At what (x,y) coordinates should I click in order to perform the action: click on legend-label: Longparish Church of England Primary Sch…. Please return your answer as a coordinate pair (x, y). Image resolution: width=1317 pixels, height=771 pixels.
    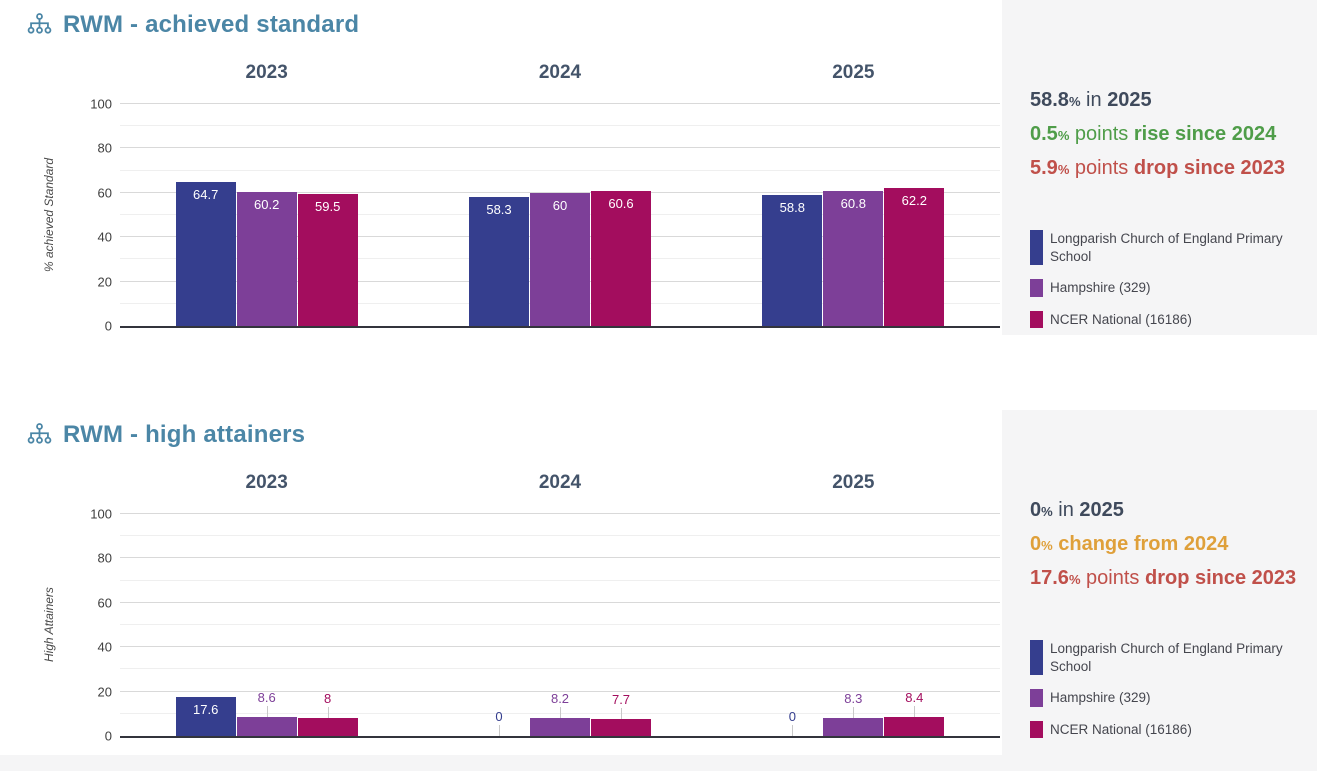
    Looking at the image, I should click on (1166, 657).